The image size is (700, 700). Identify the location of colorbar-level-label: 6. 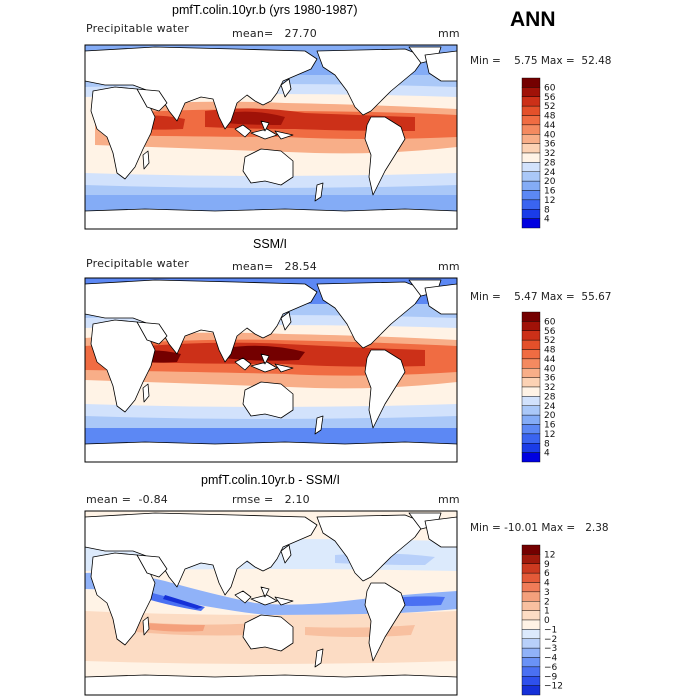
(547, 574).